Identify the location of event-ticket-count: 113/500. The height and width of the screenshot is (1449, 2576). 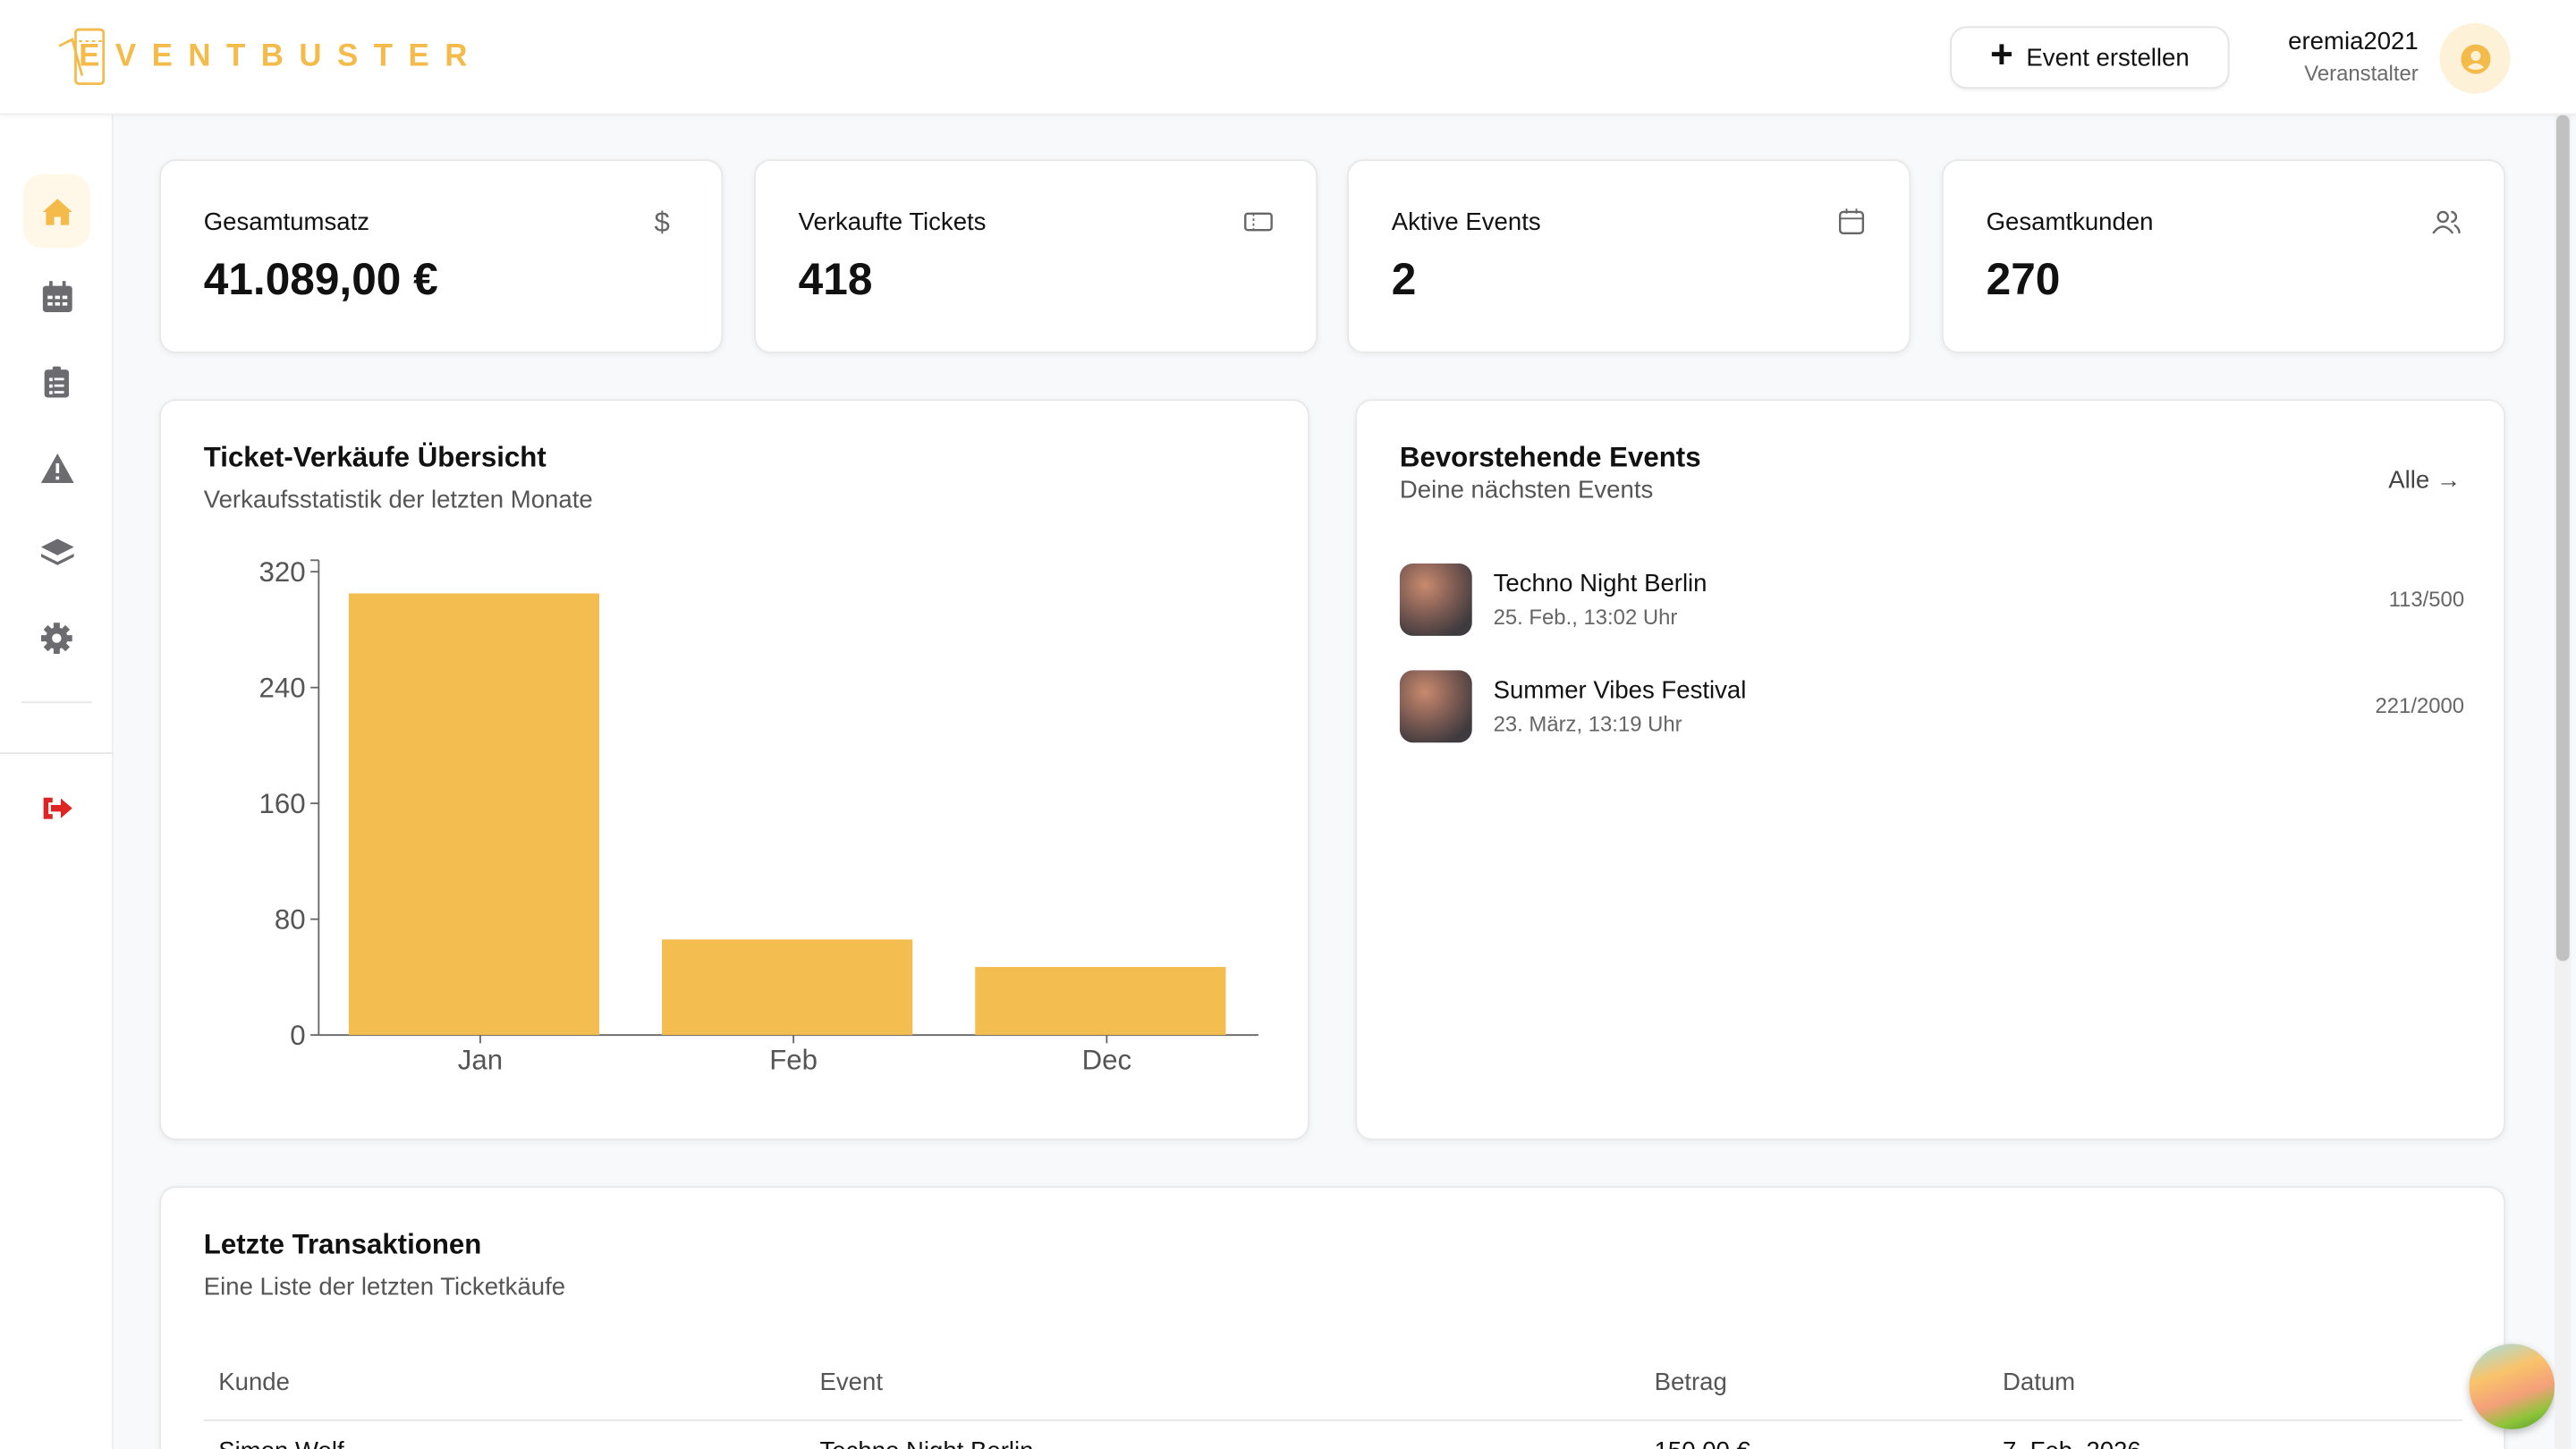
(2426, 599).